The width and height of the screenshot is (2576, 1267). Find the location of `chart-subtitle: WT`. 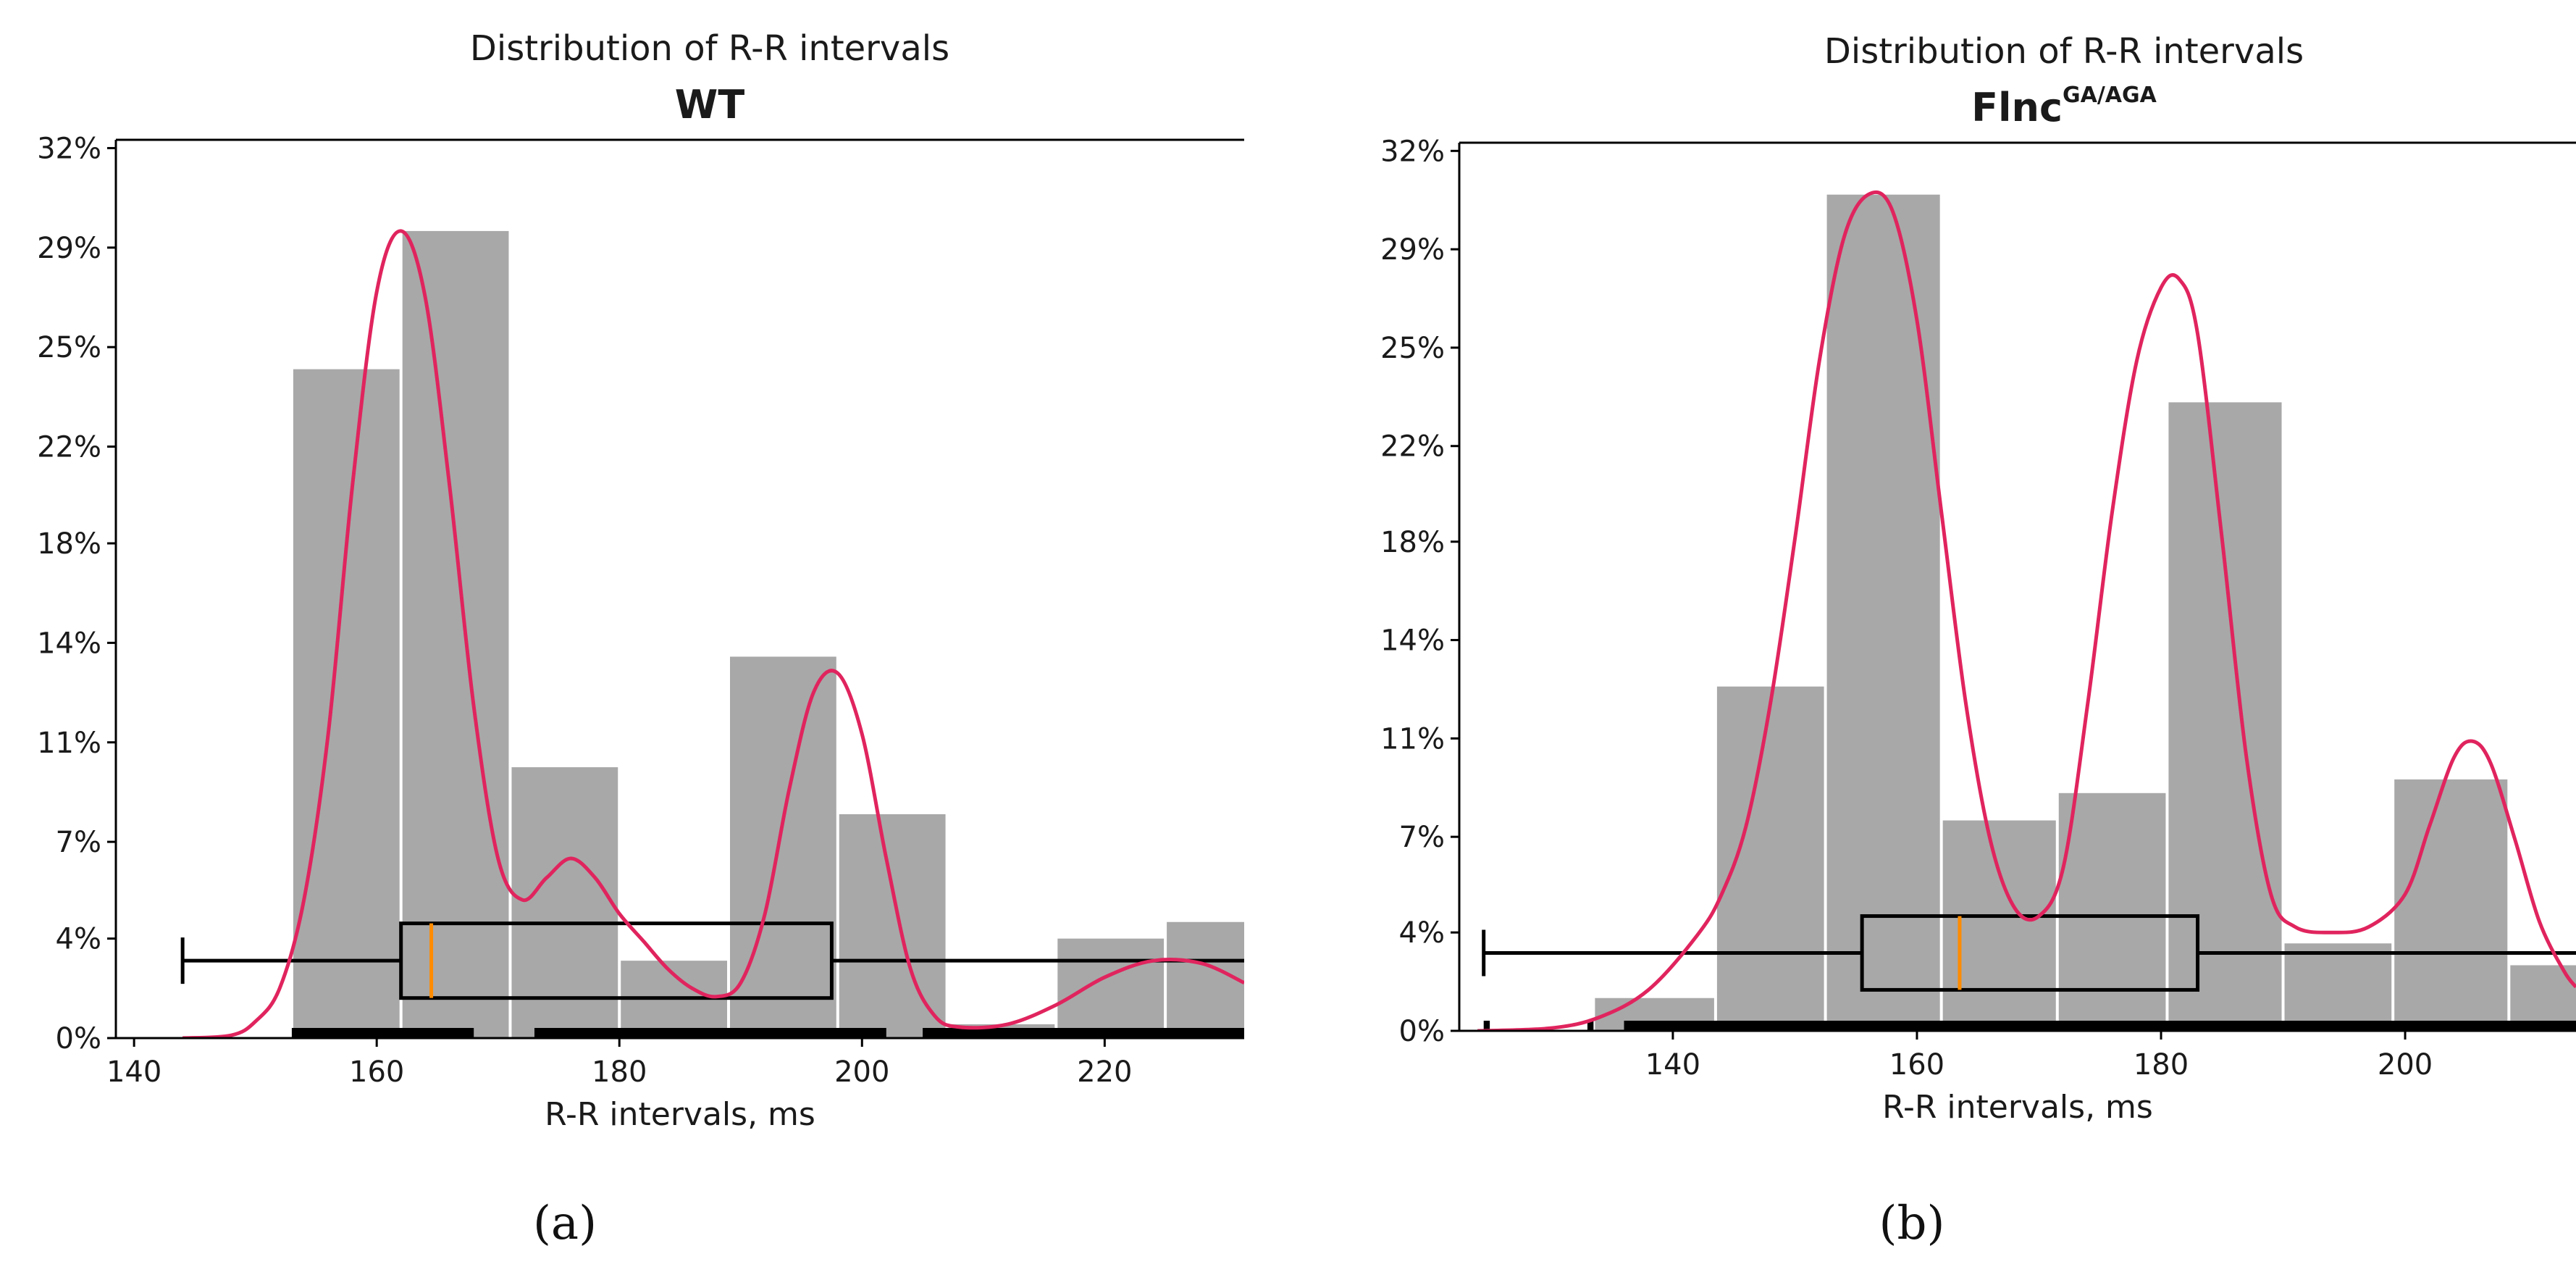

chart-subtitle: WT is located at coordinates (710, 105).